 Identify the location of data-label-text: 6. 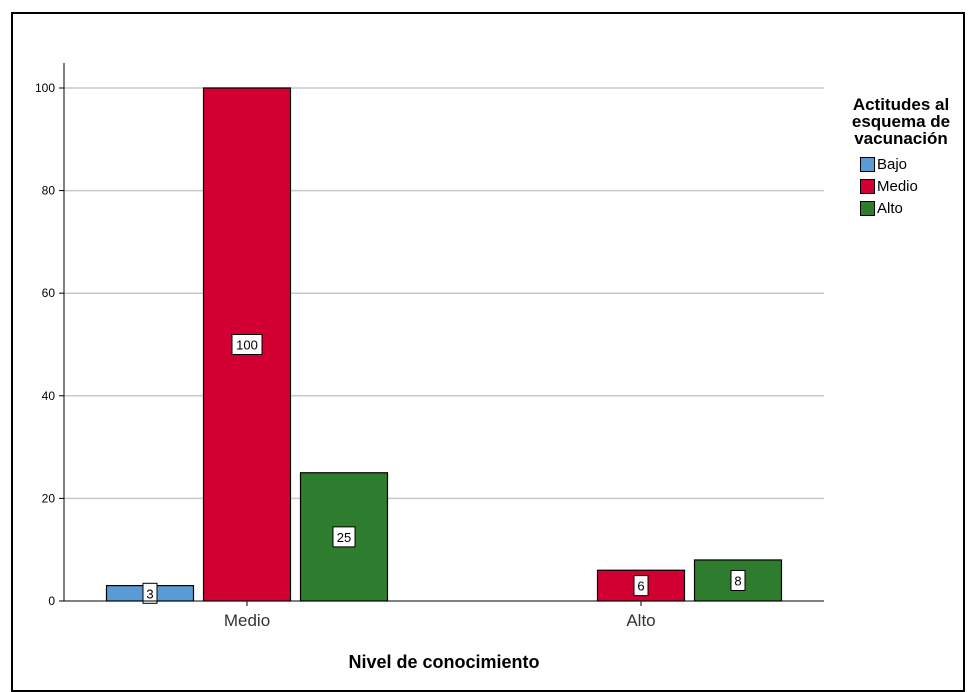
(640, 586).